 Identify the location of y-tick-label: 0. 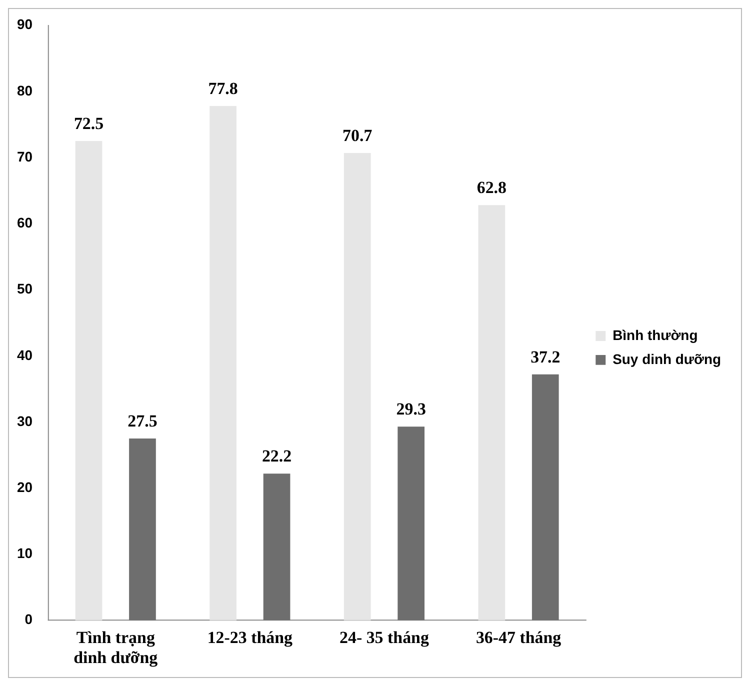
(28, 619).